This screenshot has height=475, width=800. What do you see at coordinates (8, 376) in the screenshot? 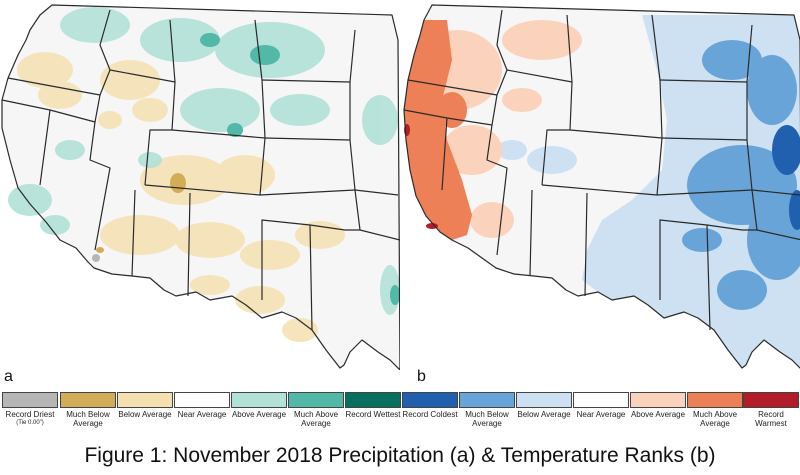
I see `panel-letter-a: a` at bounding box center [8, 376].